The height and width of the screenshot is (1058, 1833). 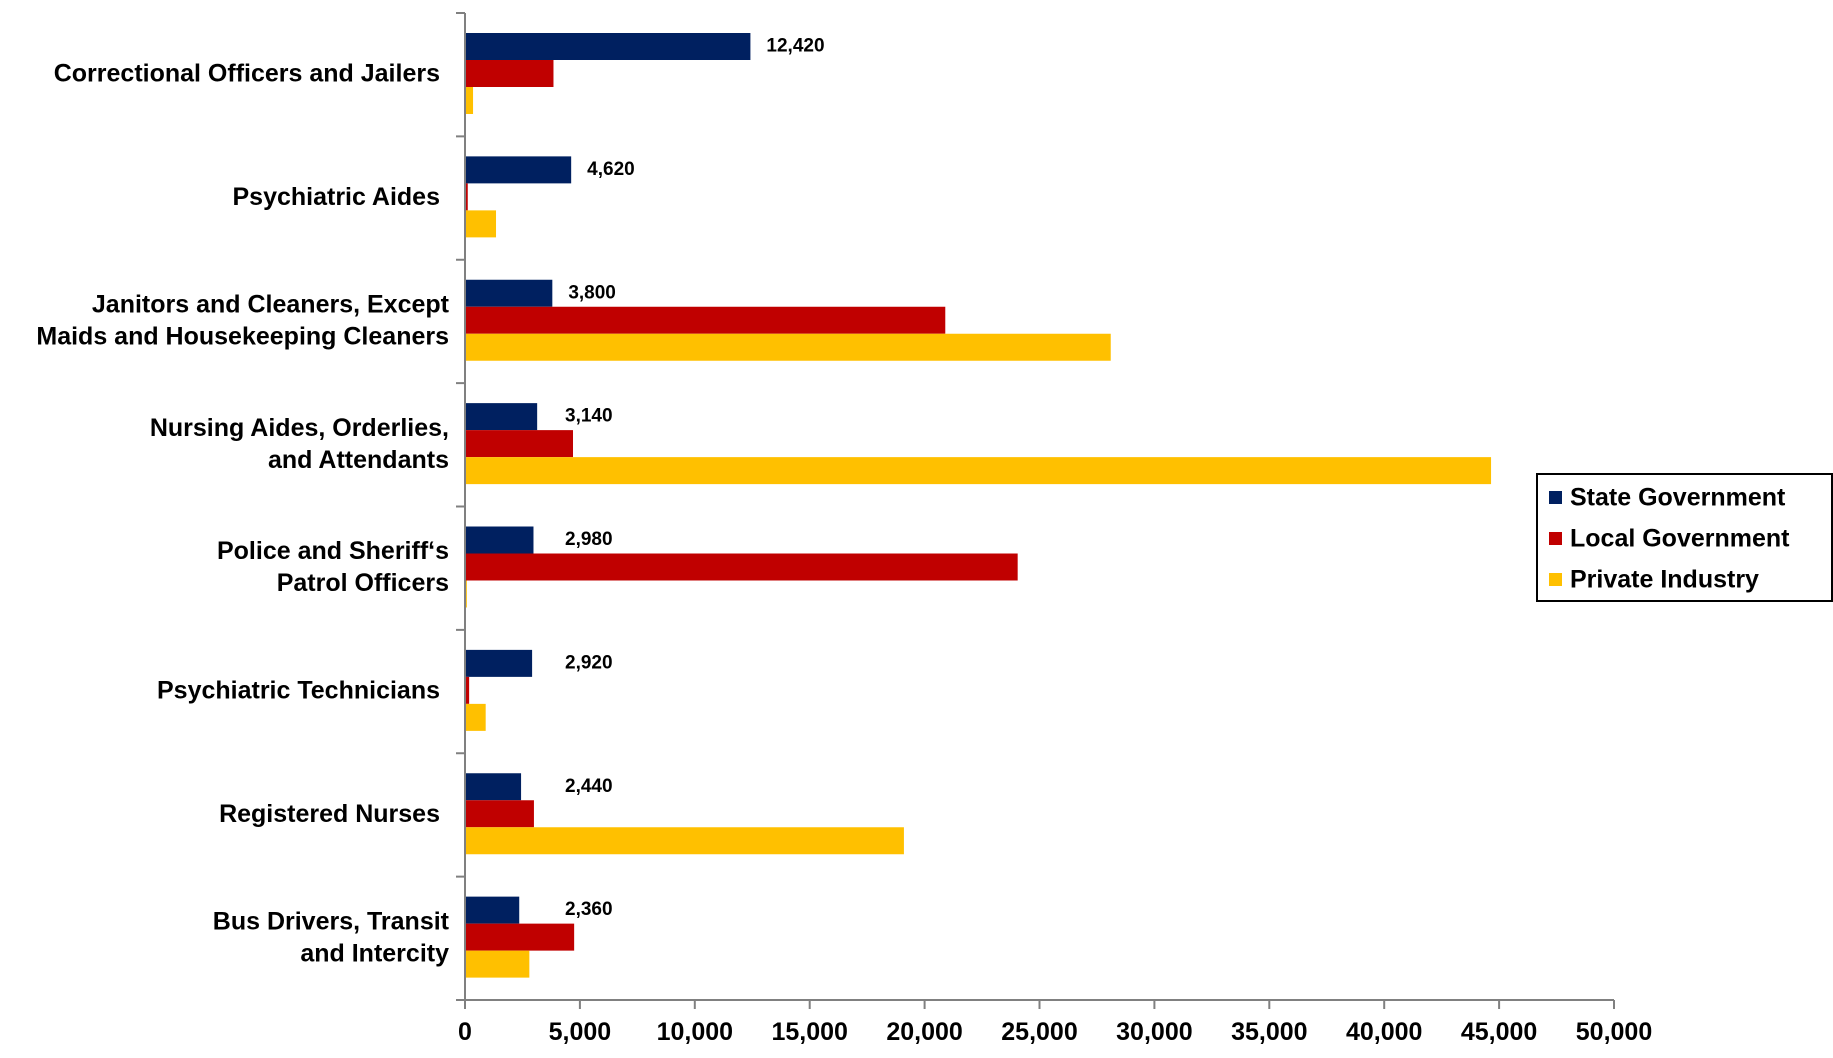 I want to click on category-label-line: Psychiatric Technicians, so click(x=298, y=690).